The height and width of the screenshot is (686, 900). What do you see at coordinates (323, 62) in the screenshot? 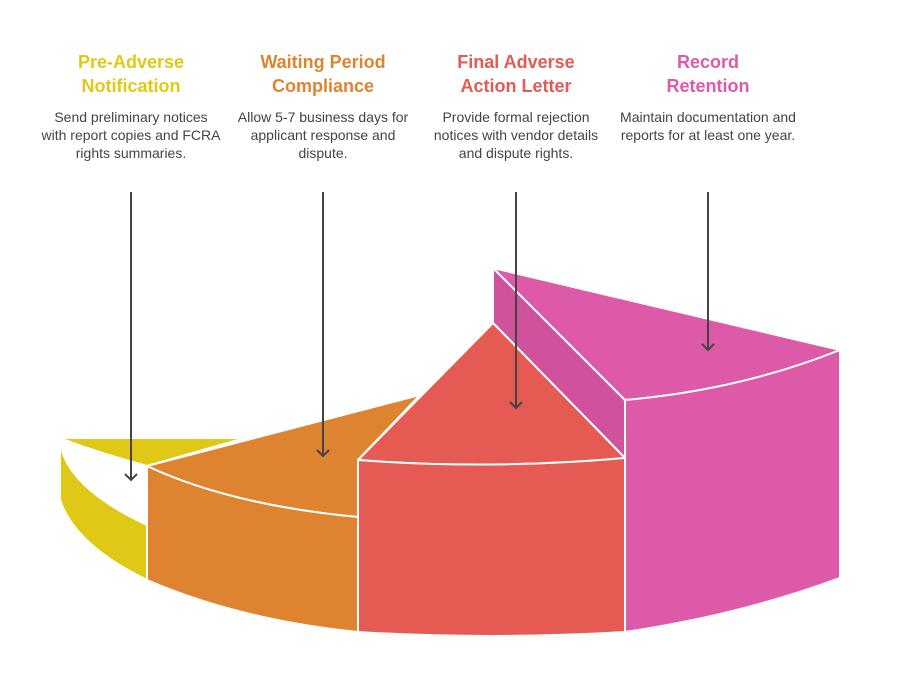
I see `title-line: Waiting Period` at bounding box center [323, 62].